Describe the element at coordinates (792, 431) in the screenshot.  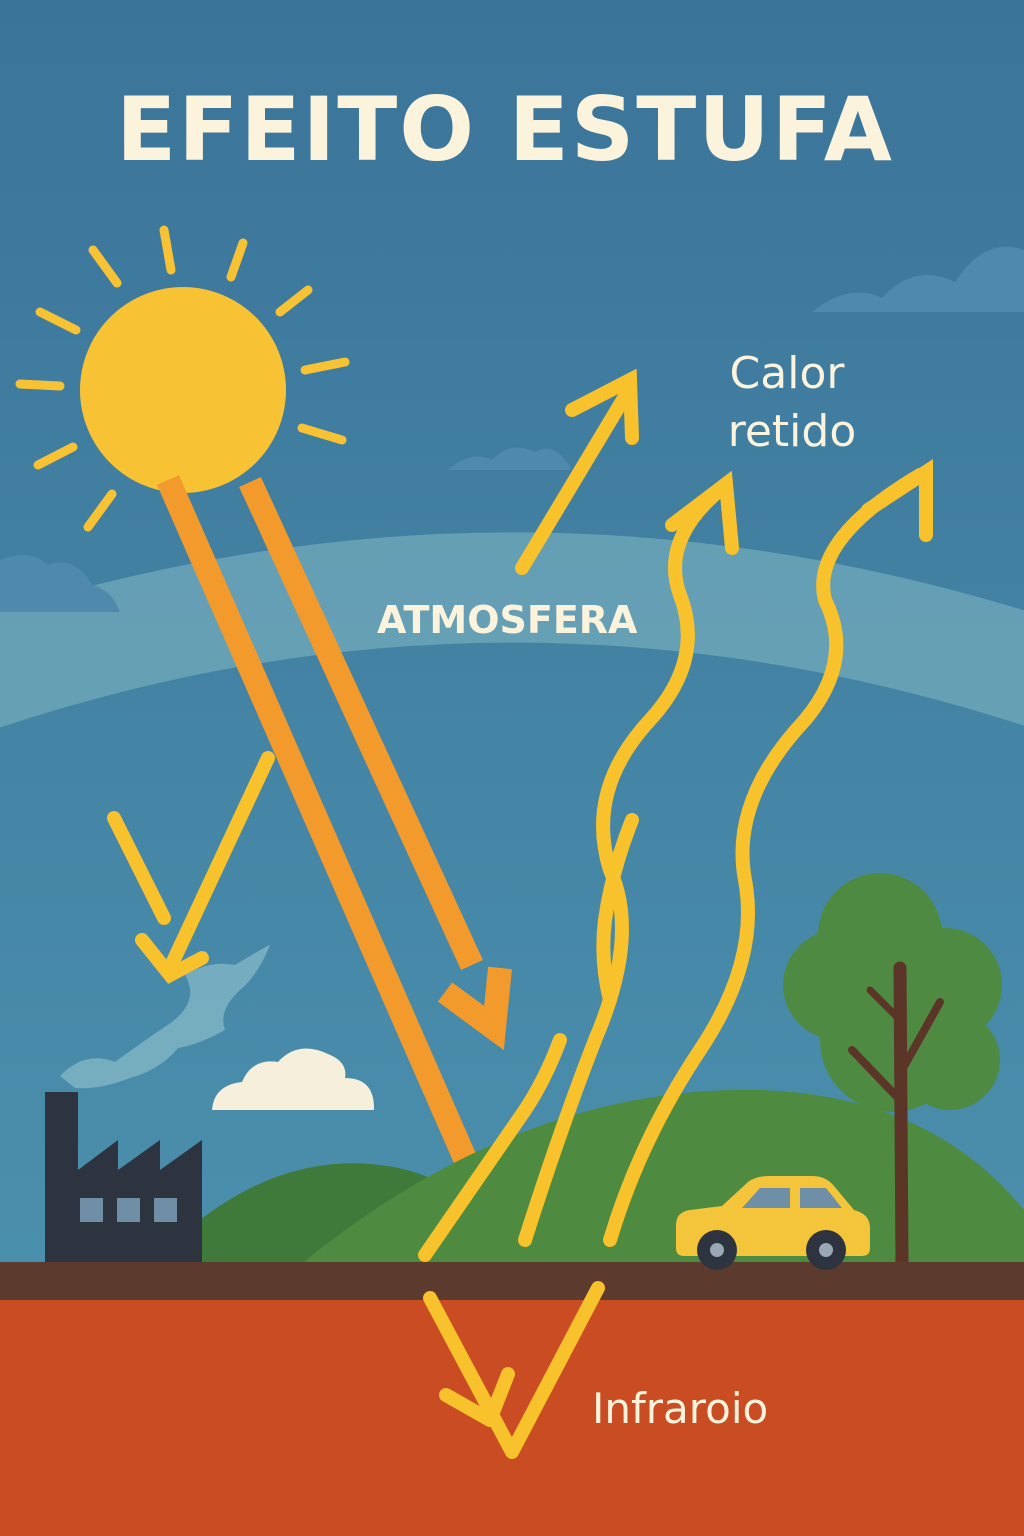
I see `heat-retained-label-line2: retido` at that location.